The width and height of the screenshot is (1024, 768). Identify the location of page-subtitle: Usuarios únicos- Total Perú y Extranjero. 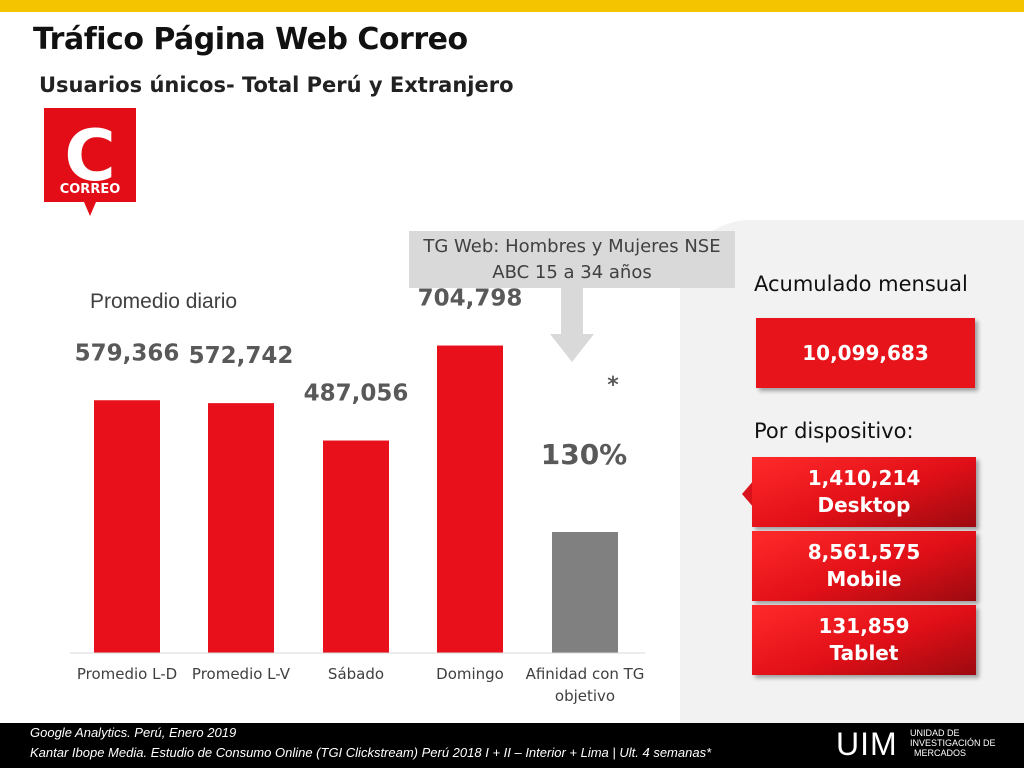
(276, 85).